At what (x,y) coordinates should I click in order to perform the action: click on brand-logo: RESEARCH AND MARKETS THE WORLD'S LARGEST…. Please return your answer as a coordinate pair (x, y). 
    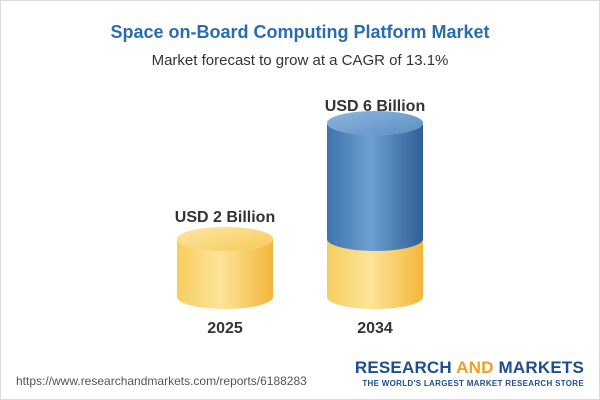
    Looking at the image, I should click on (469, 373).